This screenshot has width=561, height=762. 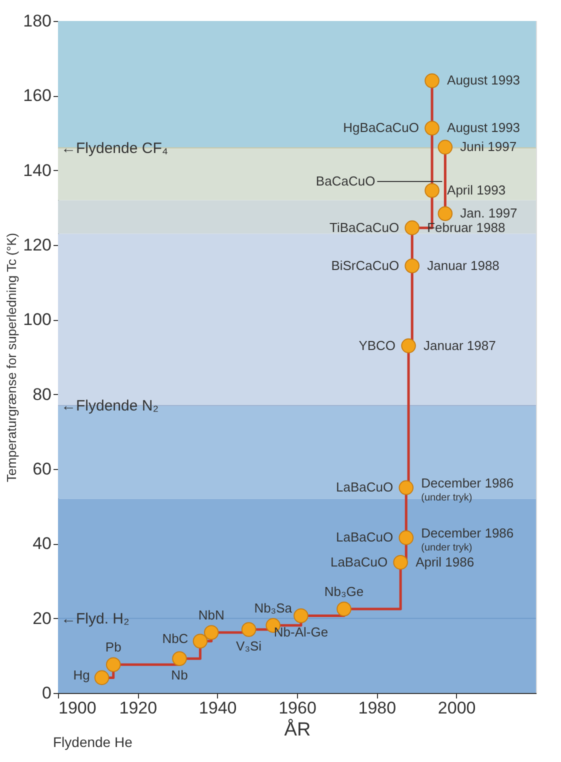 What do you see at coordinates (249, 646) in the screenshot?
I see `annotation: V₃Si` at bounding box center [249, 646].